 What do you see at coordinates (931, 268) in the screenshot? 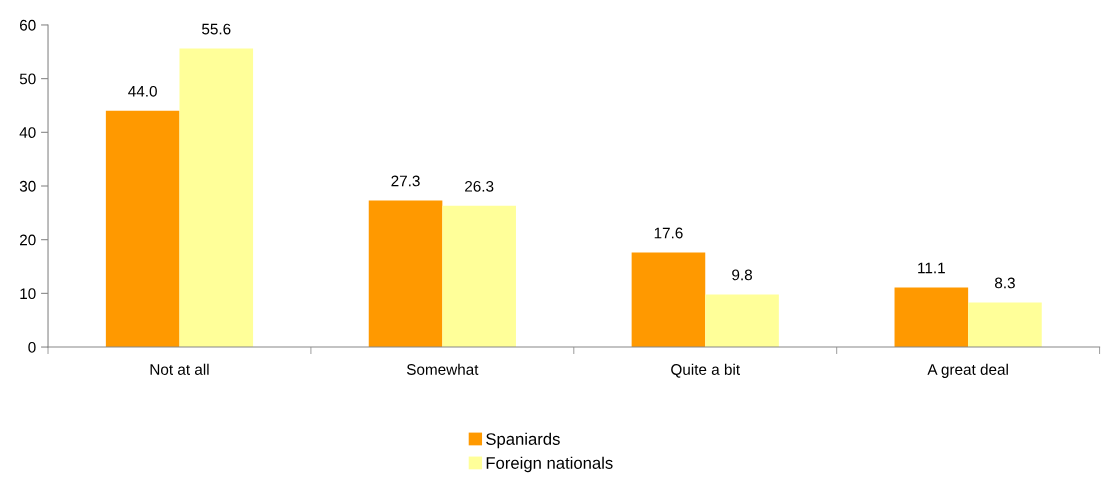
I see `data-label: 11.1` at bounding box center [931, 268].